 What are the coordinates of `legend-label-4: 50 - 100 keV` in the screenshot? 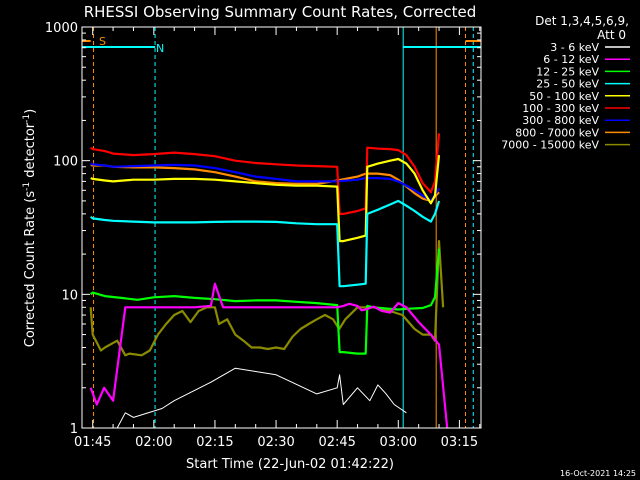 It's located at (564, 96).